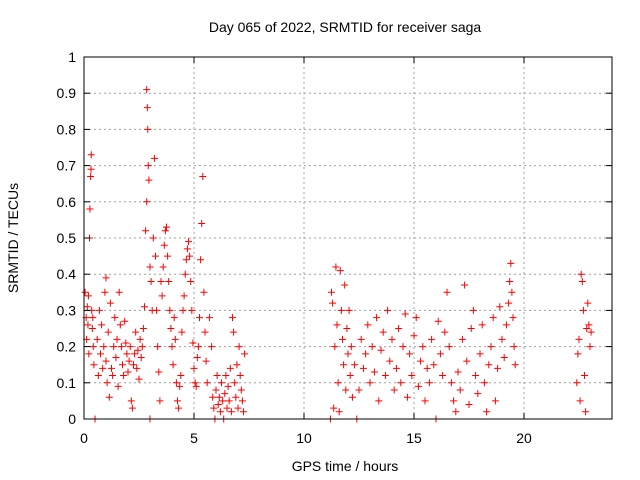 The width and height of the screenshot is (640, 480). Describe the element at coordinates (304, 438) in the screenshot. I see `x-tick-label: 10` at that location.